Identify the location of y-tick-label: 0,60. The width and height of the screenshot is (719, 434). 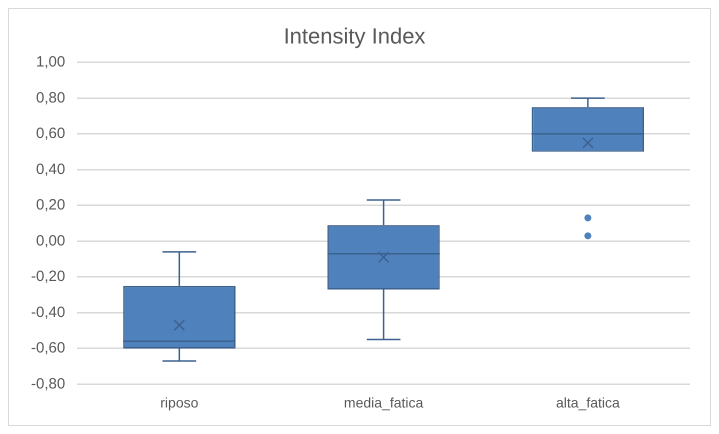
(51, 133).